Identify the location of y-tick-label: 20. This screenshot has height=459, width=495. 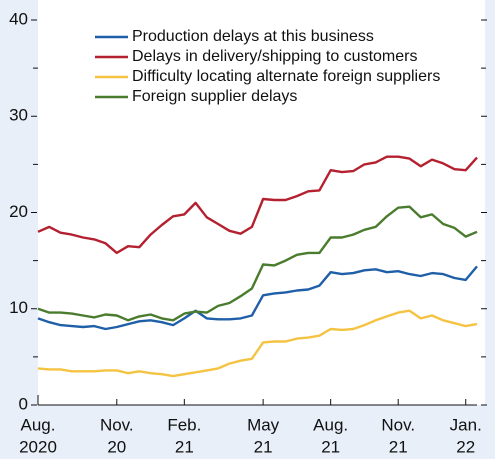
(18, 211).